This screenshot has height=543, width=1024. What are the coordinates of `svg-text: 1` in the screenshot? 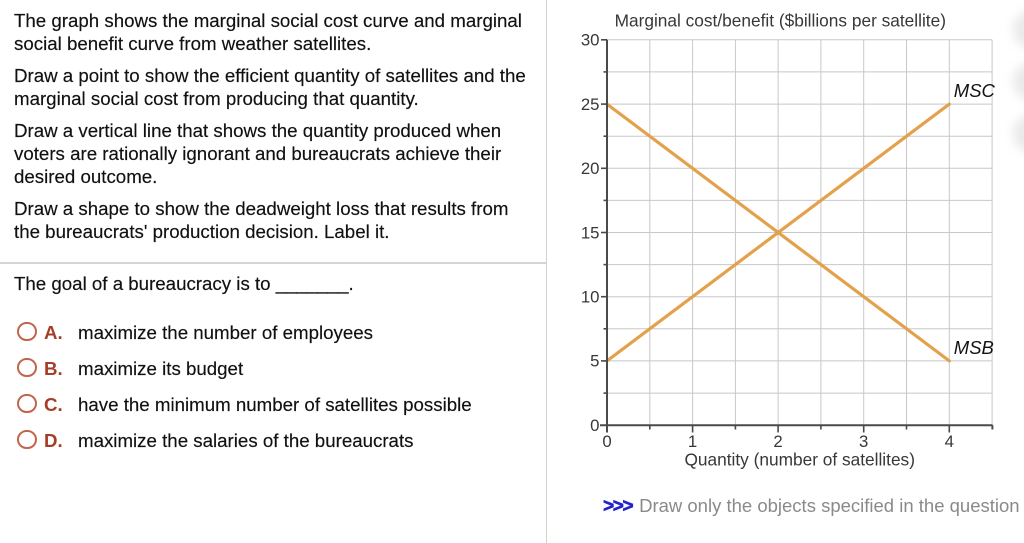 It's located at (692, 441).